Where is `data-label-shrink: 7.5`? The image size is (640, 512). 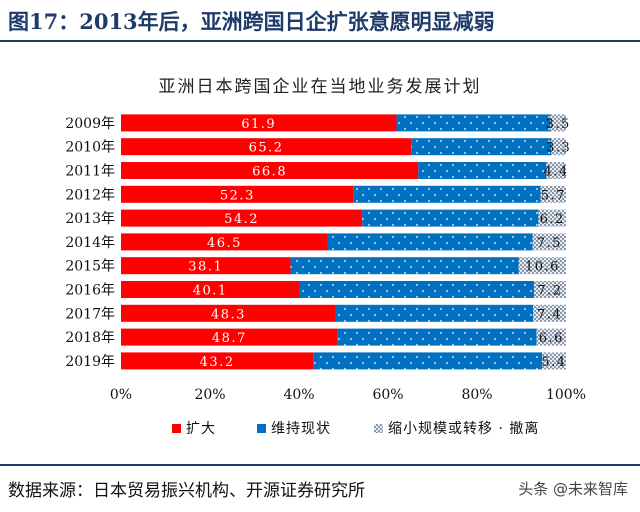 data-label-shrink: 7.5 is located at coordinates (549, 243).